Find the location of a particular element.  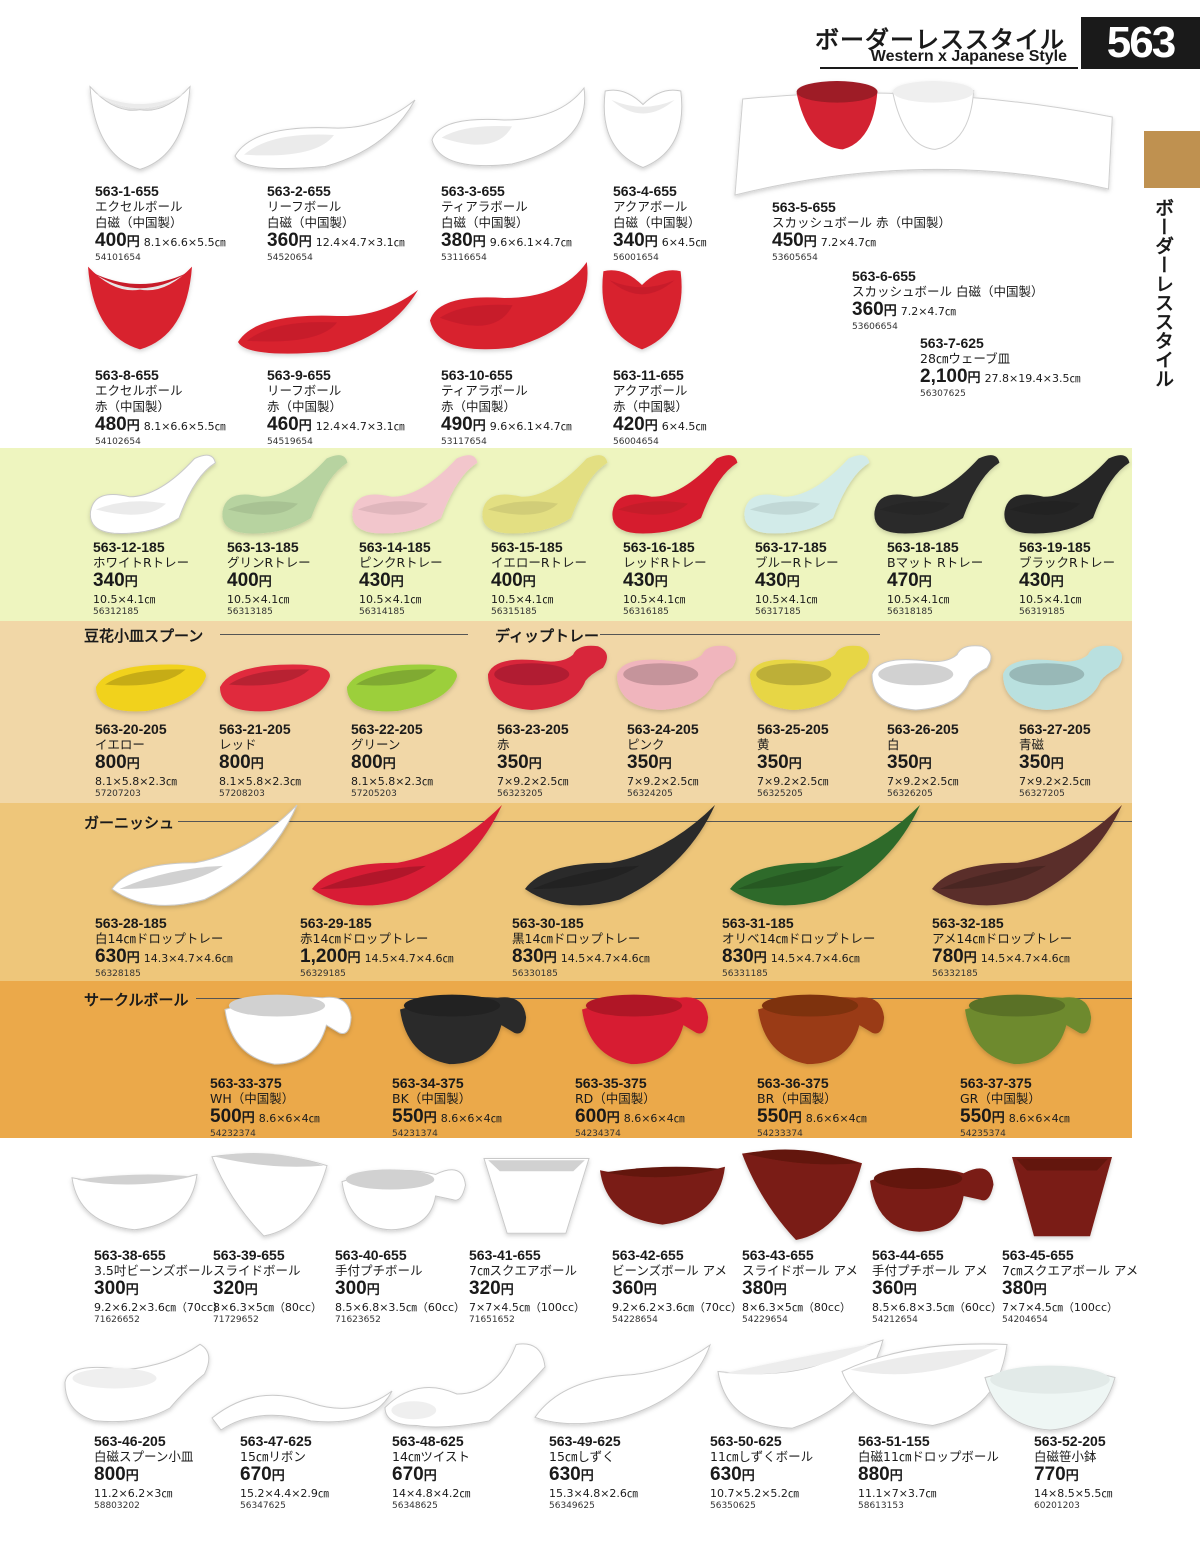

product-code: 563-11-655 is located at coordinates (648, 375).